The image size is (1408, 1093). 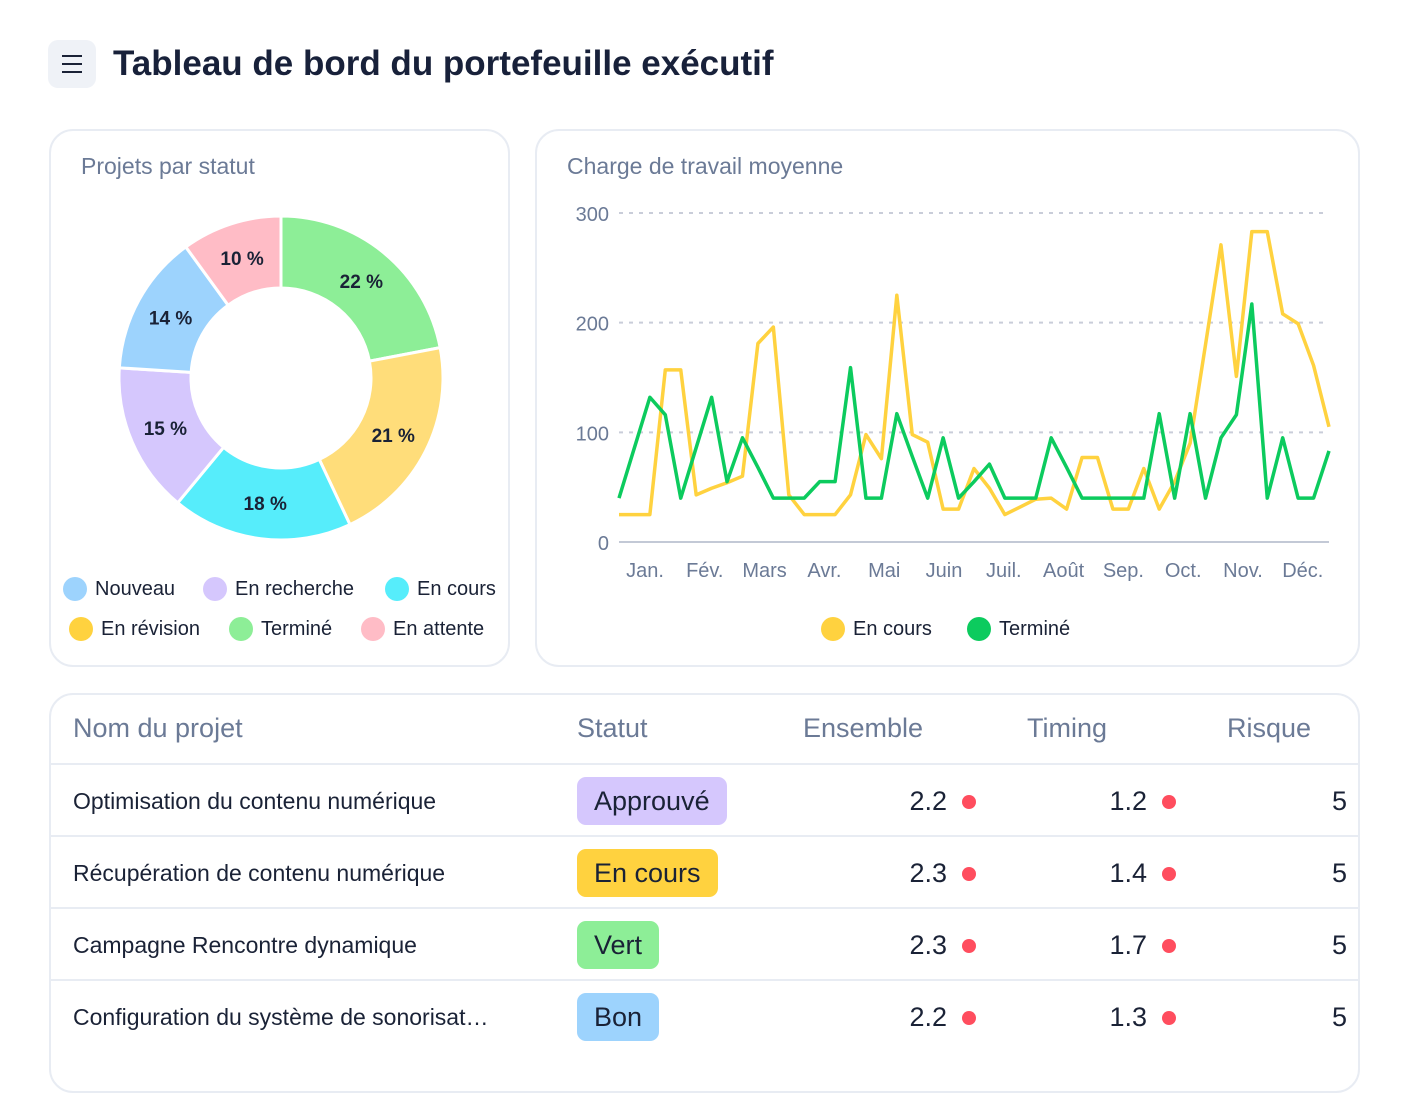 I want to click on slice-label: 14 %, so click(x=170, y=318).